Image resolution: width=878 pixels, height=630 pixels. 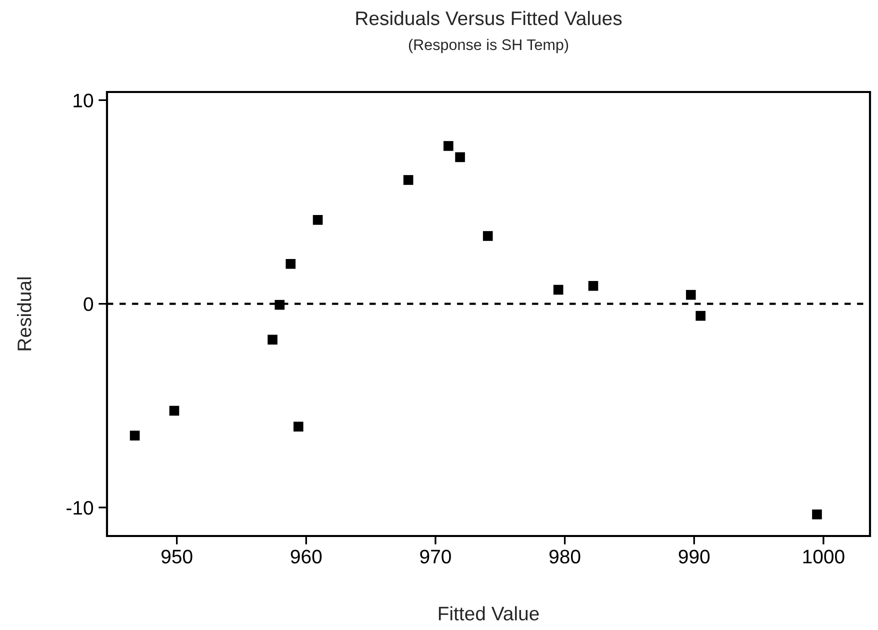 I want to click on x-tick-label: 960, so click(x=306, y=557).